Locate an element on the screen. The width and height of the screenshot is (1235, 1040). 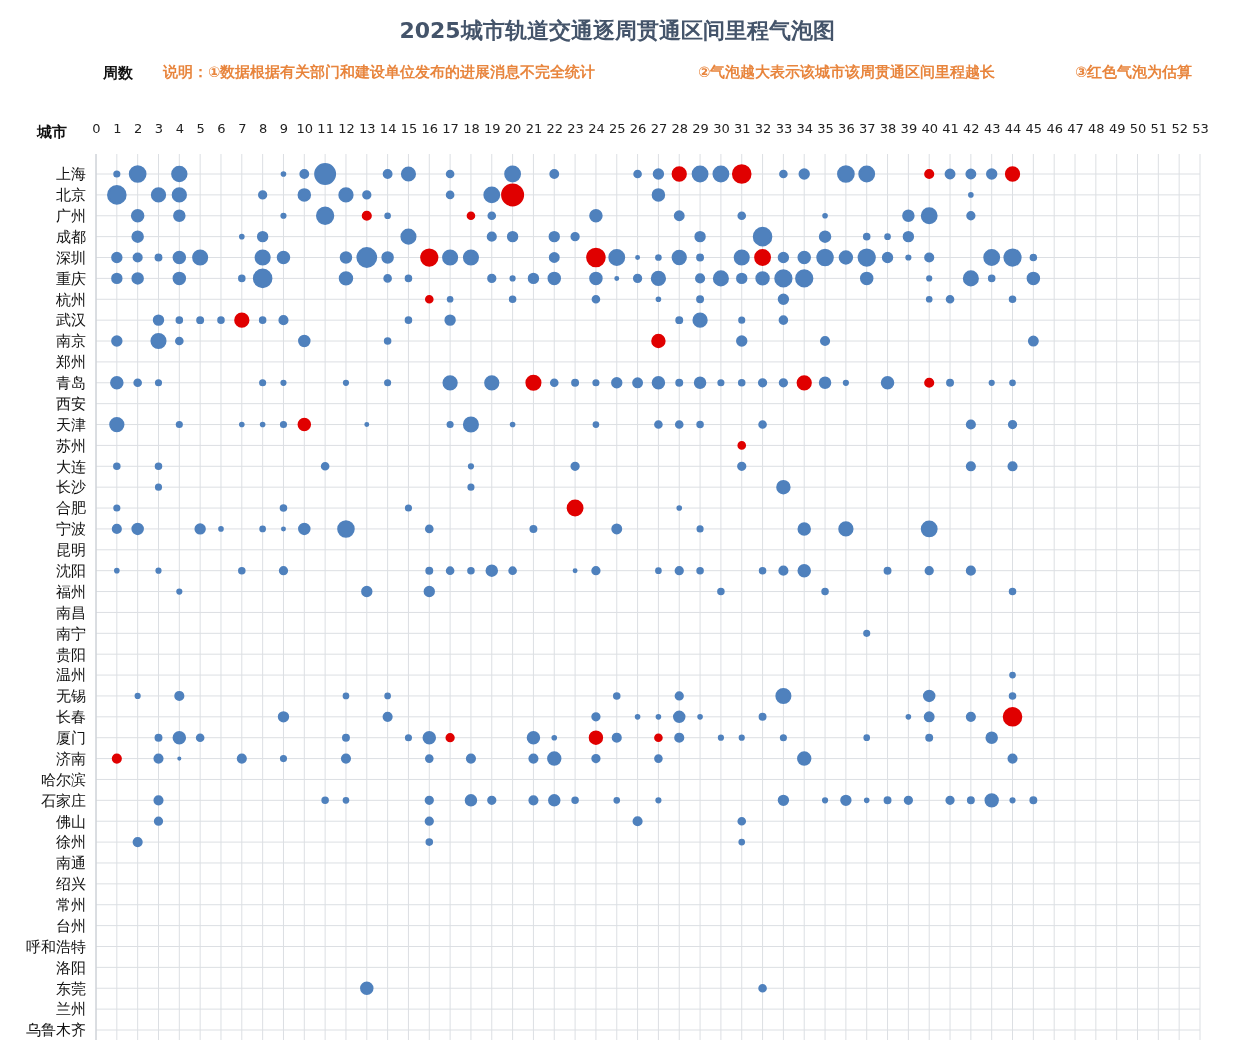
x-tick-label: 26 is located at coordinates (638, 128).